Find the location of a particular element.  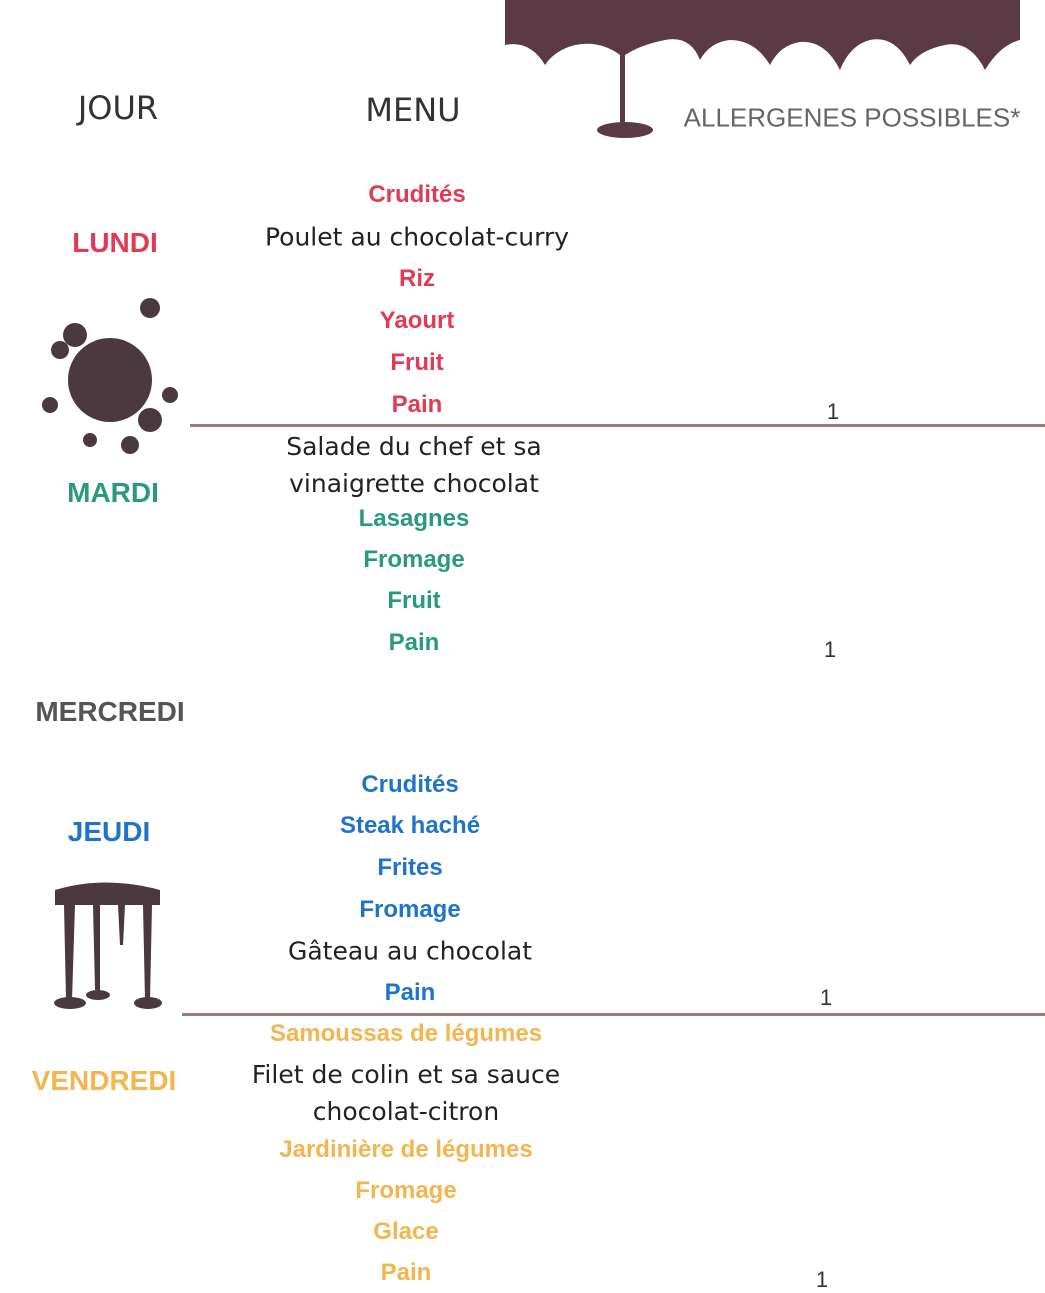

menu-item: Frites is located at coordinates (410, 867).